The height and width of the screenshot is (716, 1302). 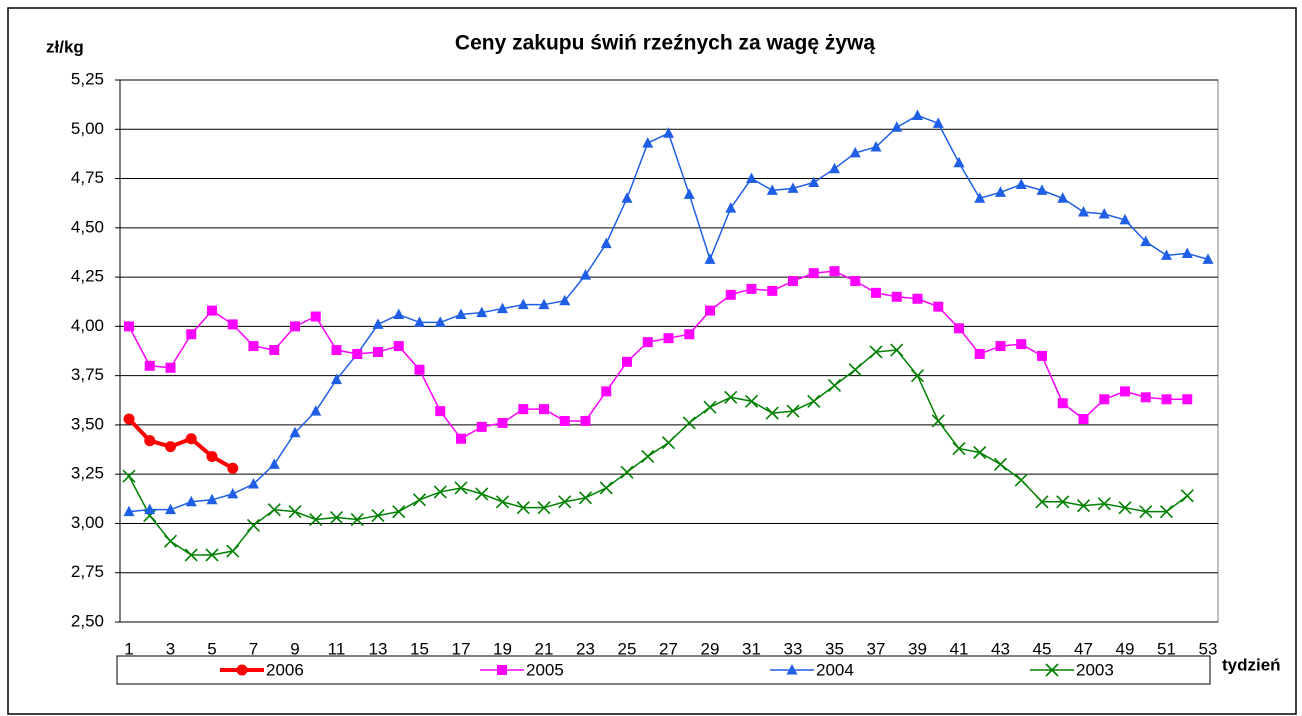 I want to click on x-tick-label: 33, so click(x=793, y=648).